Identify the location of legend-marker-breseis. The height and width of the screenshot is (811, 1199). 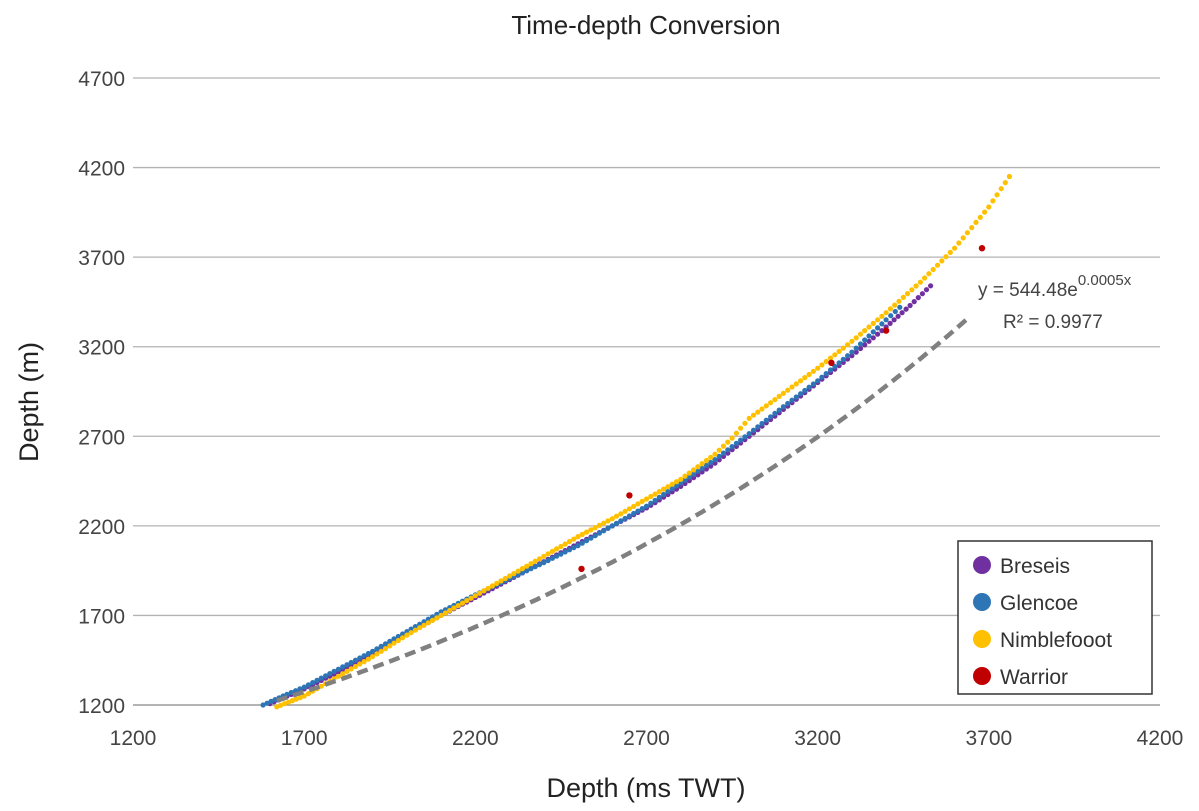
(982, 565).